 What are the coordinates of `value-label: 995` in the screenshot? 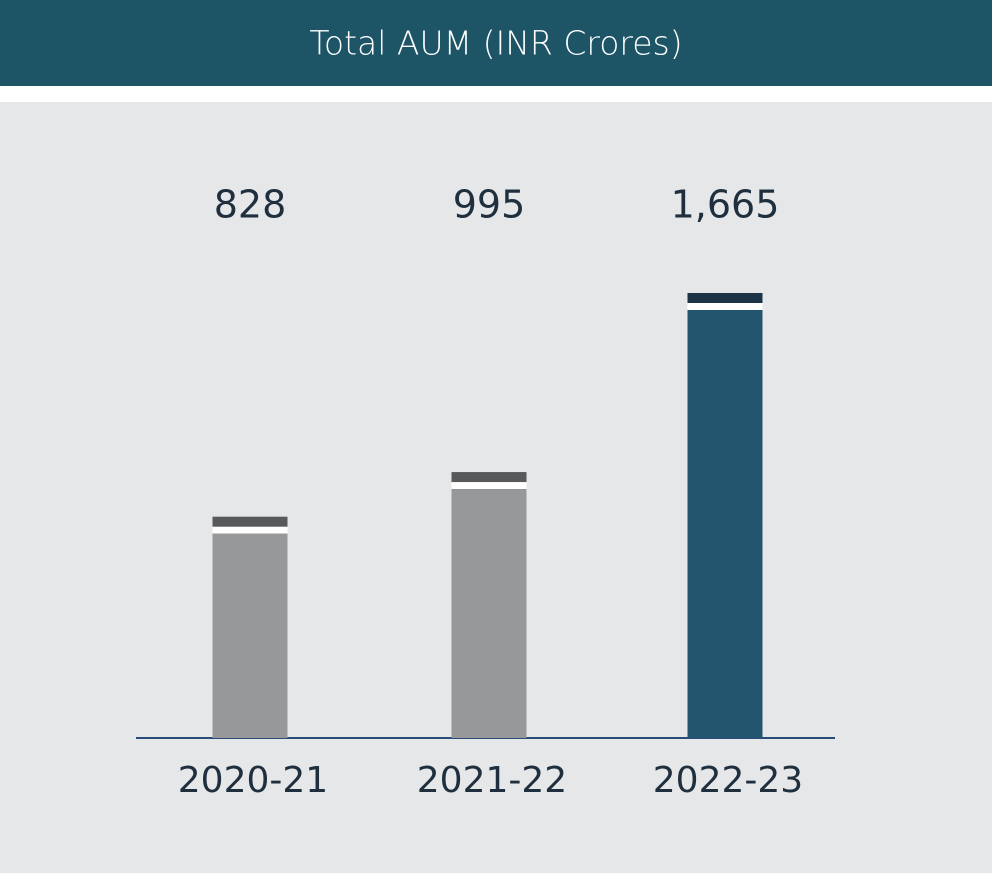 It's located at (489, 205).